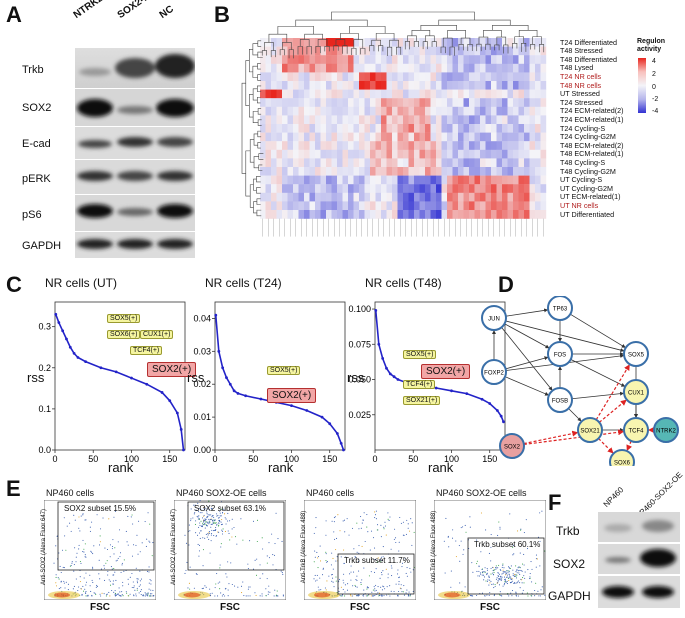 This screenshot has height=618, width=685. What do you see at coordinates (300, 50) in the screenshot?
I see `dendrogram-branch` at bounding box center [300, 50].